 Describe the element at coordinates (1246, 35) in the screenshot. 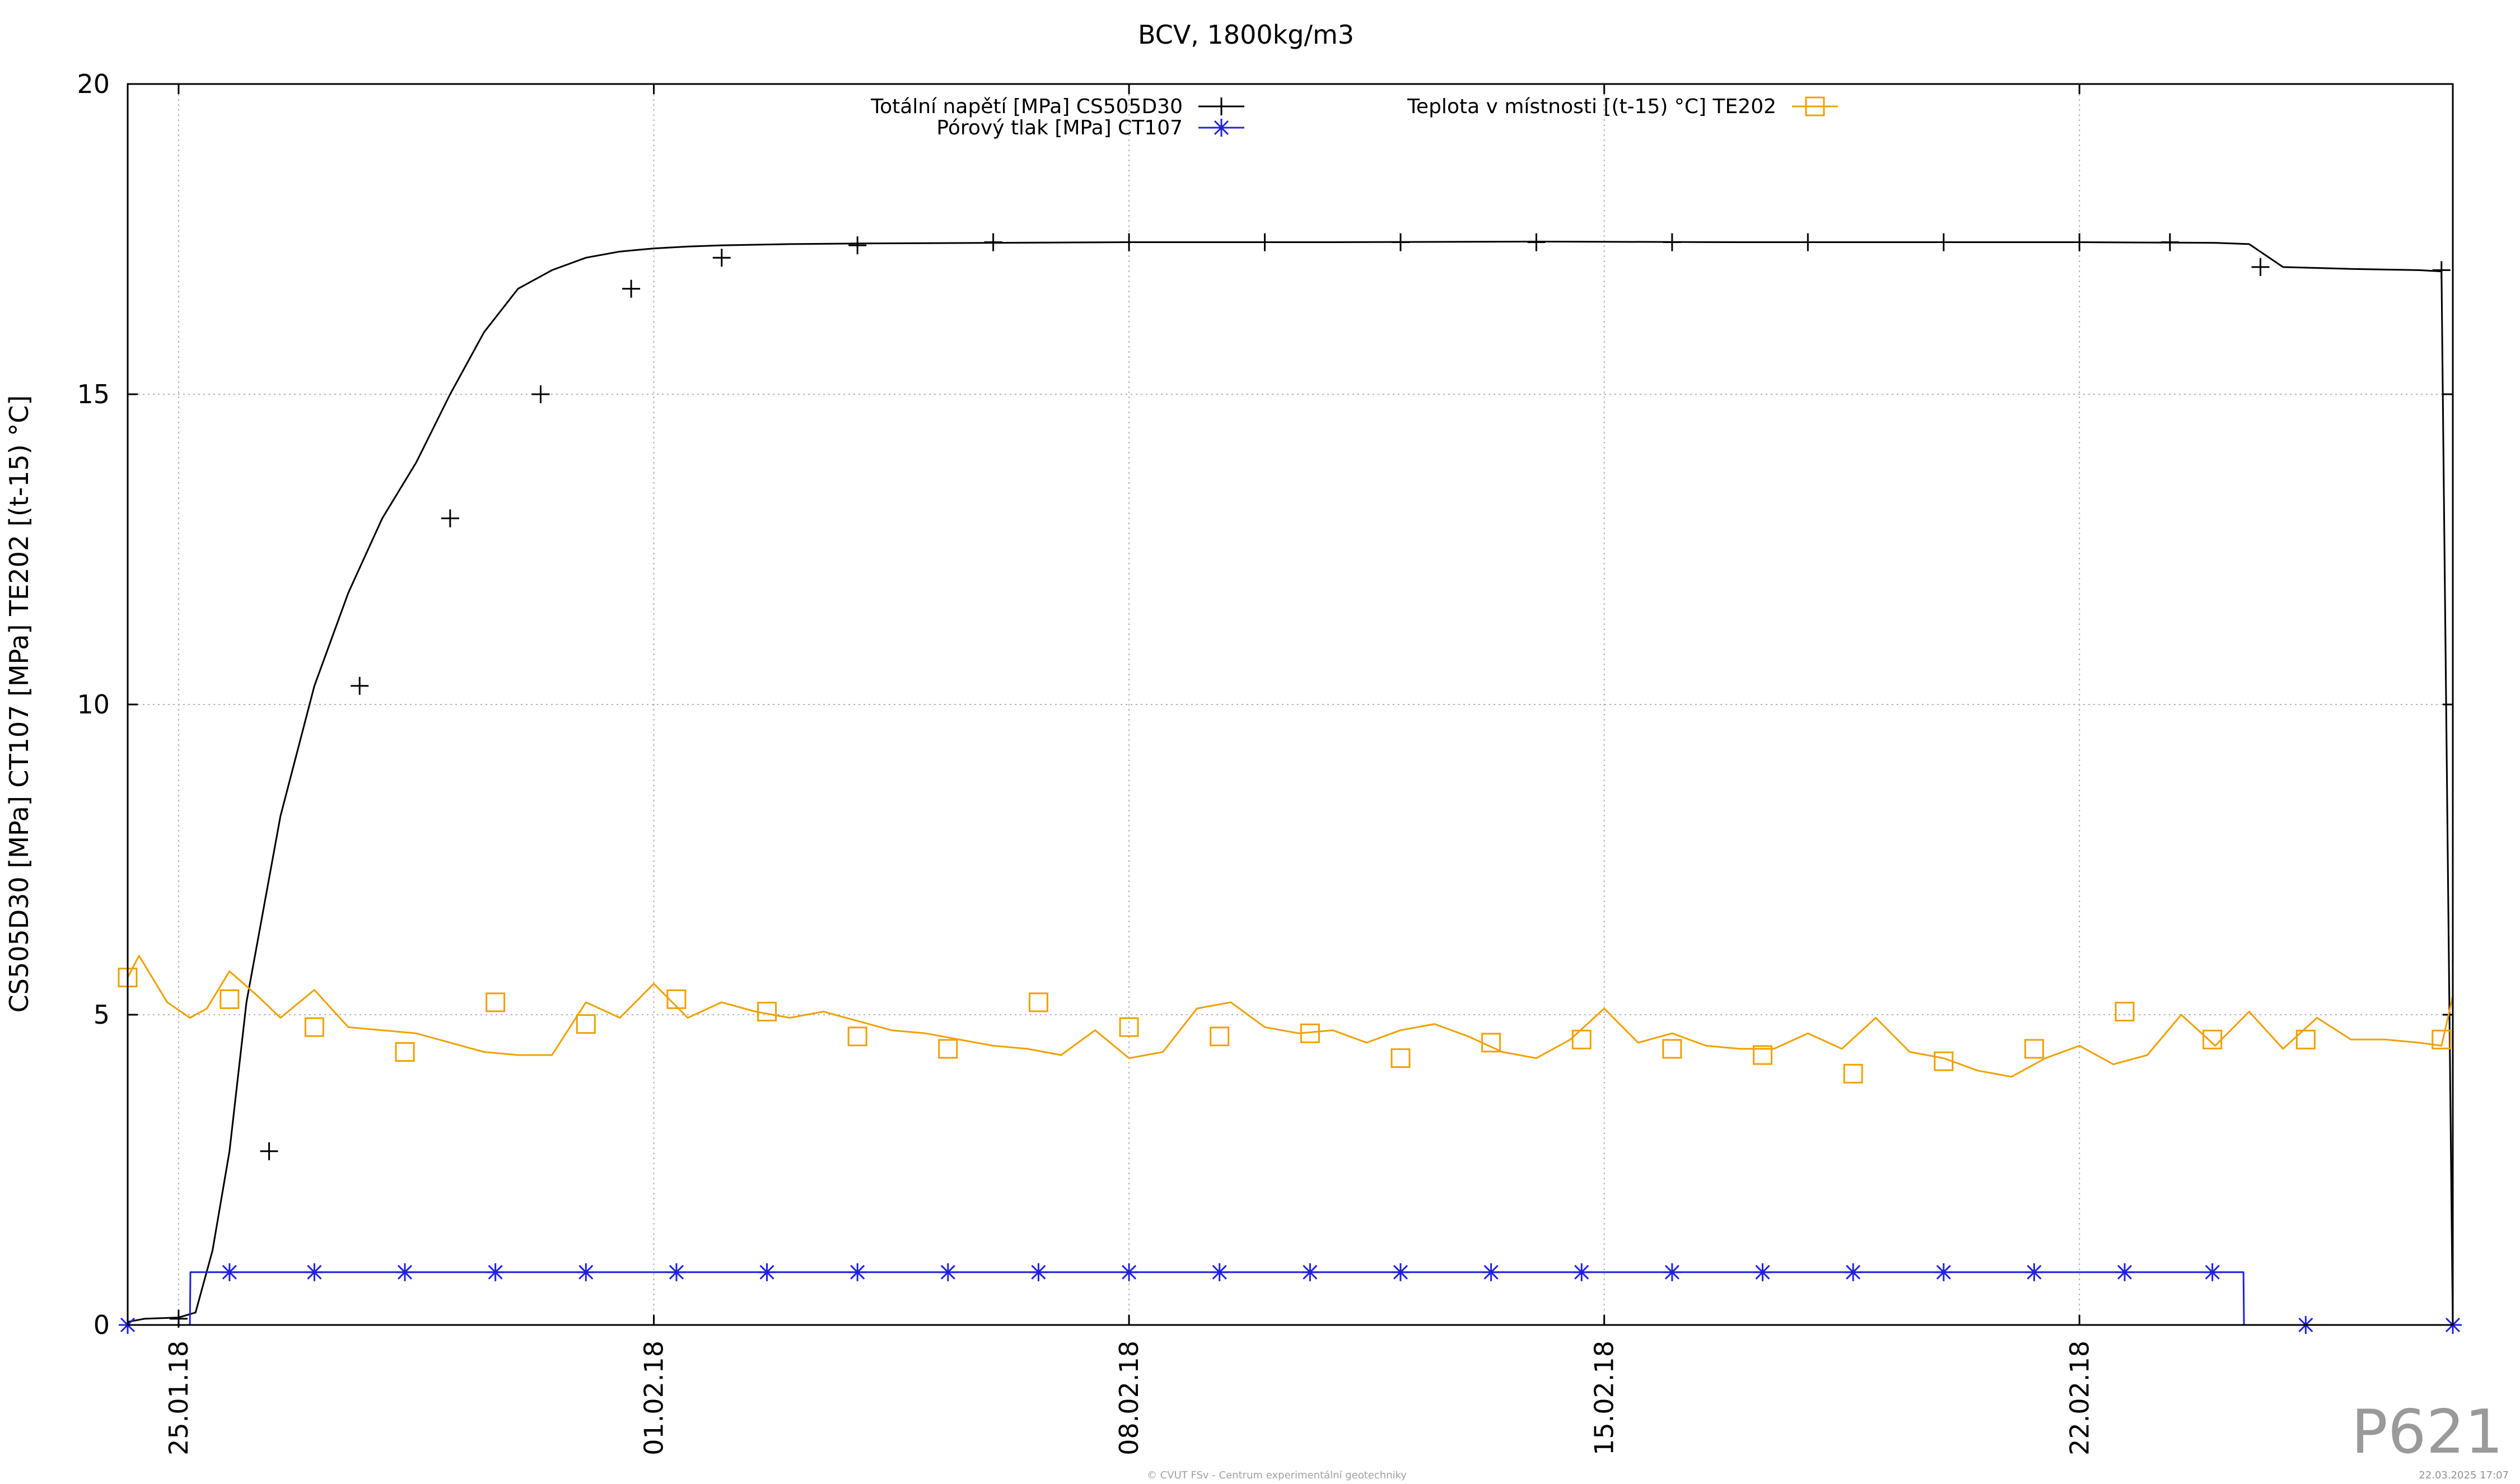

I see `chart-title: BCV, 1800kg/m3` at that location.